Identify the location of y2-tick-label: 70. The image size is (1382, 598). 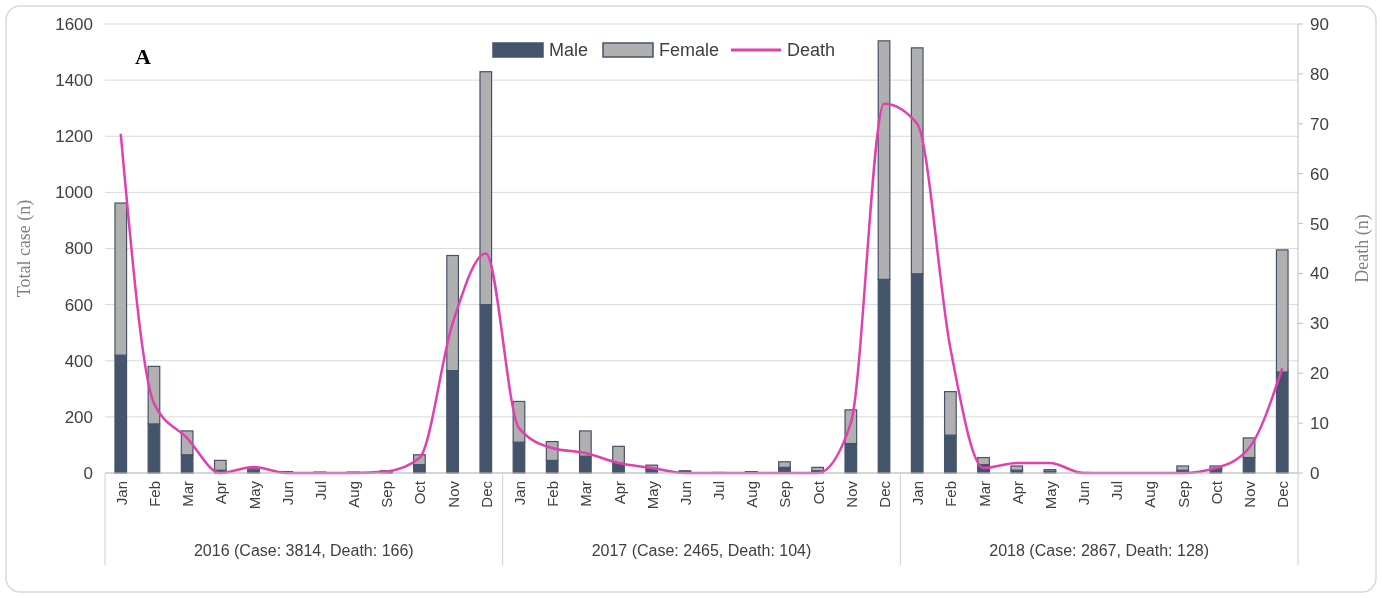
(1319, 124).